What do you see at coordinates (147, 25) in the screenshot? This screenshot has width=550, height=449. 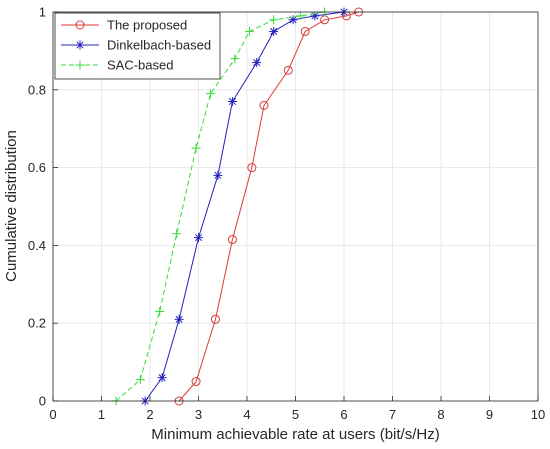 I see `legend-label: The proposed` at bounding box center [147, 25].